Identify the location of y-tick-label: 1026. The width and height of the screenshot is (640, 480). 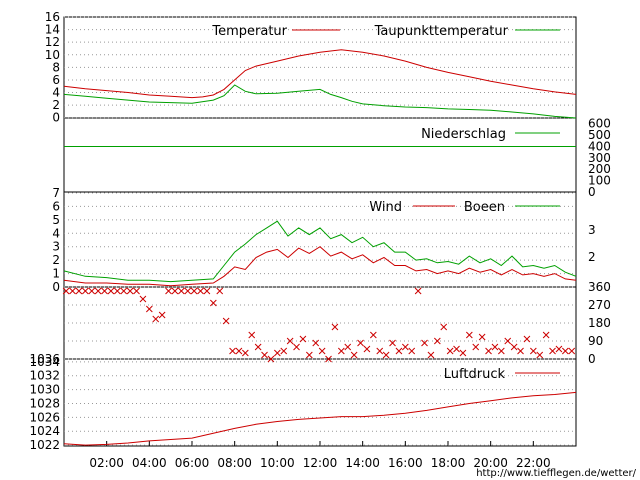
(44, 417).